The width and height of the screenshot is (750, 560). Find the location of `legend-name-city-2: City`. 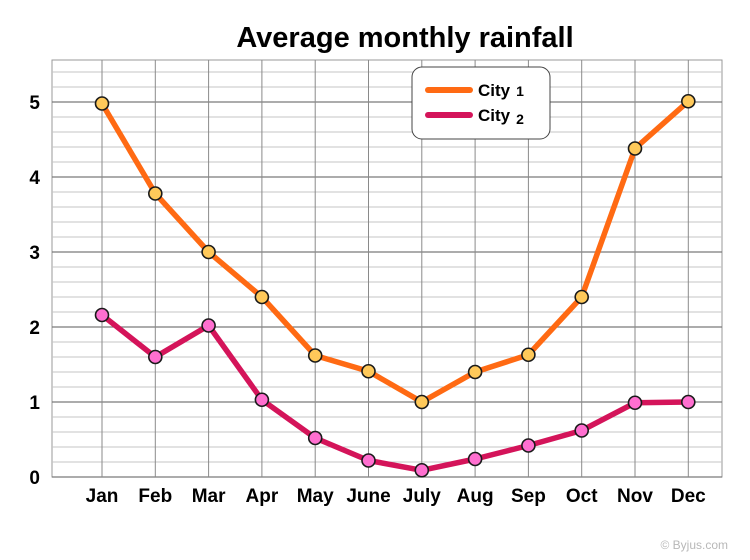

legend-name-city-2: City is located at coordinates (494, 115).